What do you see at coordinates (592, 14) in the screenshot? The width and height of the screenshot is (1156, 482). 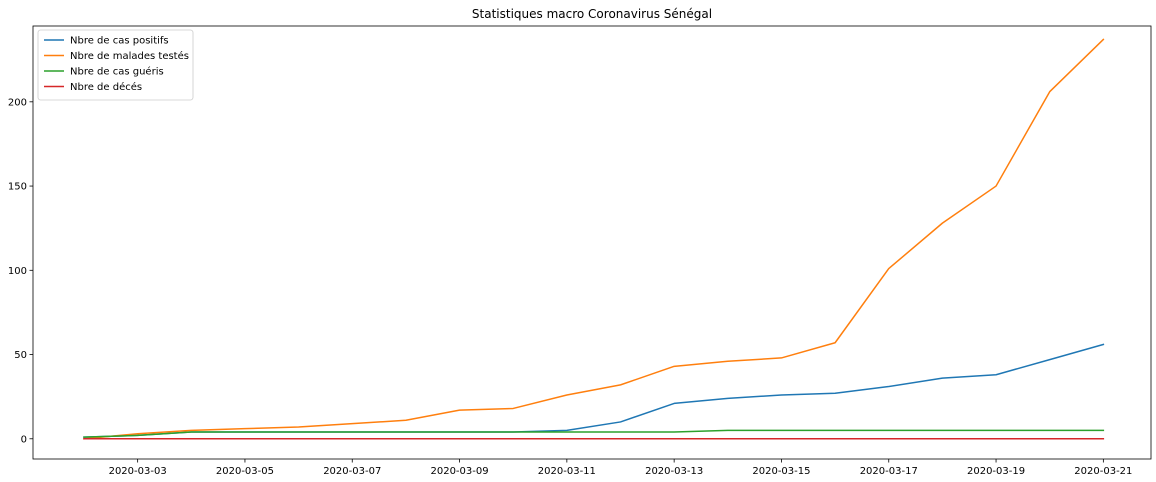 I see `chart-title: Statistiques macro Coronavirus Sénégal` at bounding box center [592, 14].